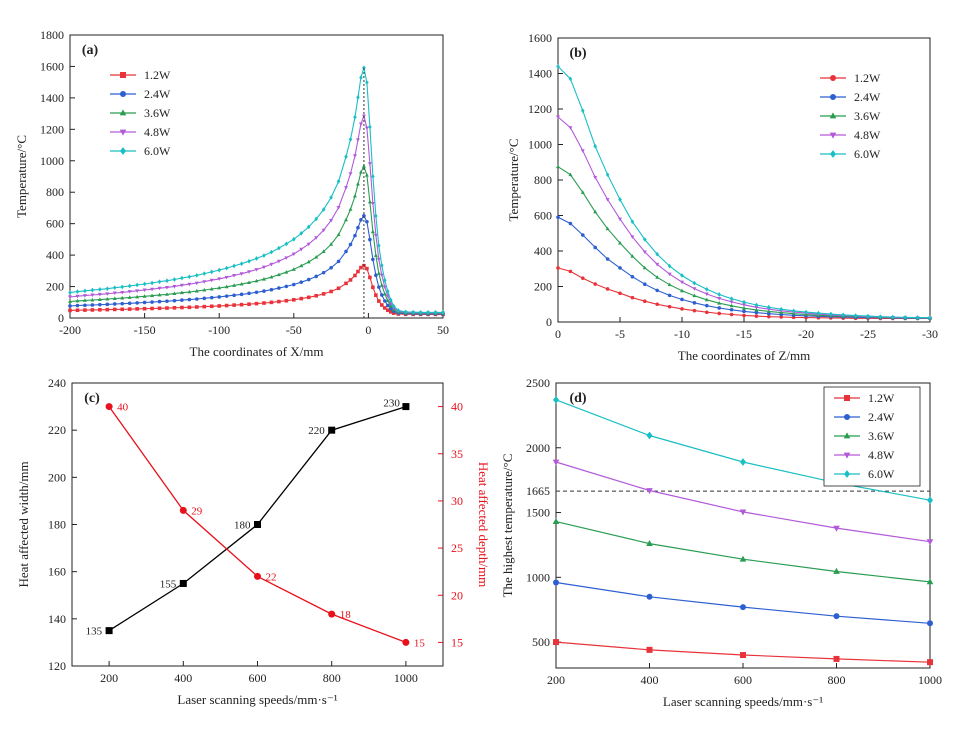 This screenshot has height=734, width=977. I want to click on panel-3-ytick-label: 500, so click(541, 642).